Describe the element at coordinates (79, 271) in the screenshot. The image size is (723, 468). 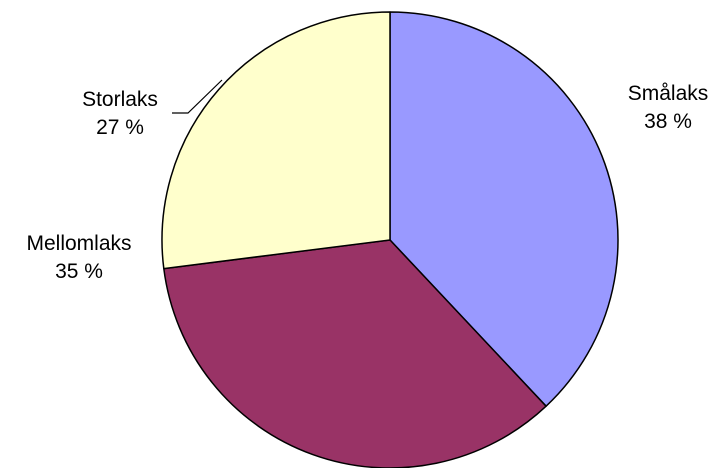
I see `slice-label-mellomlaks-value: 35 %` at that location.